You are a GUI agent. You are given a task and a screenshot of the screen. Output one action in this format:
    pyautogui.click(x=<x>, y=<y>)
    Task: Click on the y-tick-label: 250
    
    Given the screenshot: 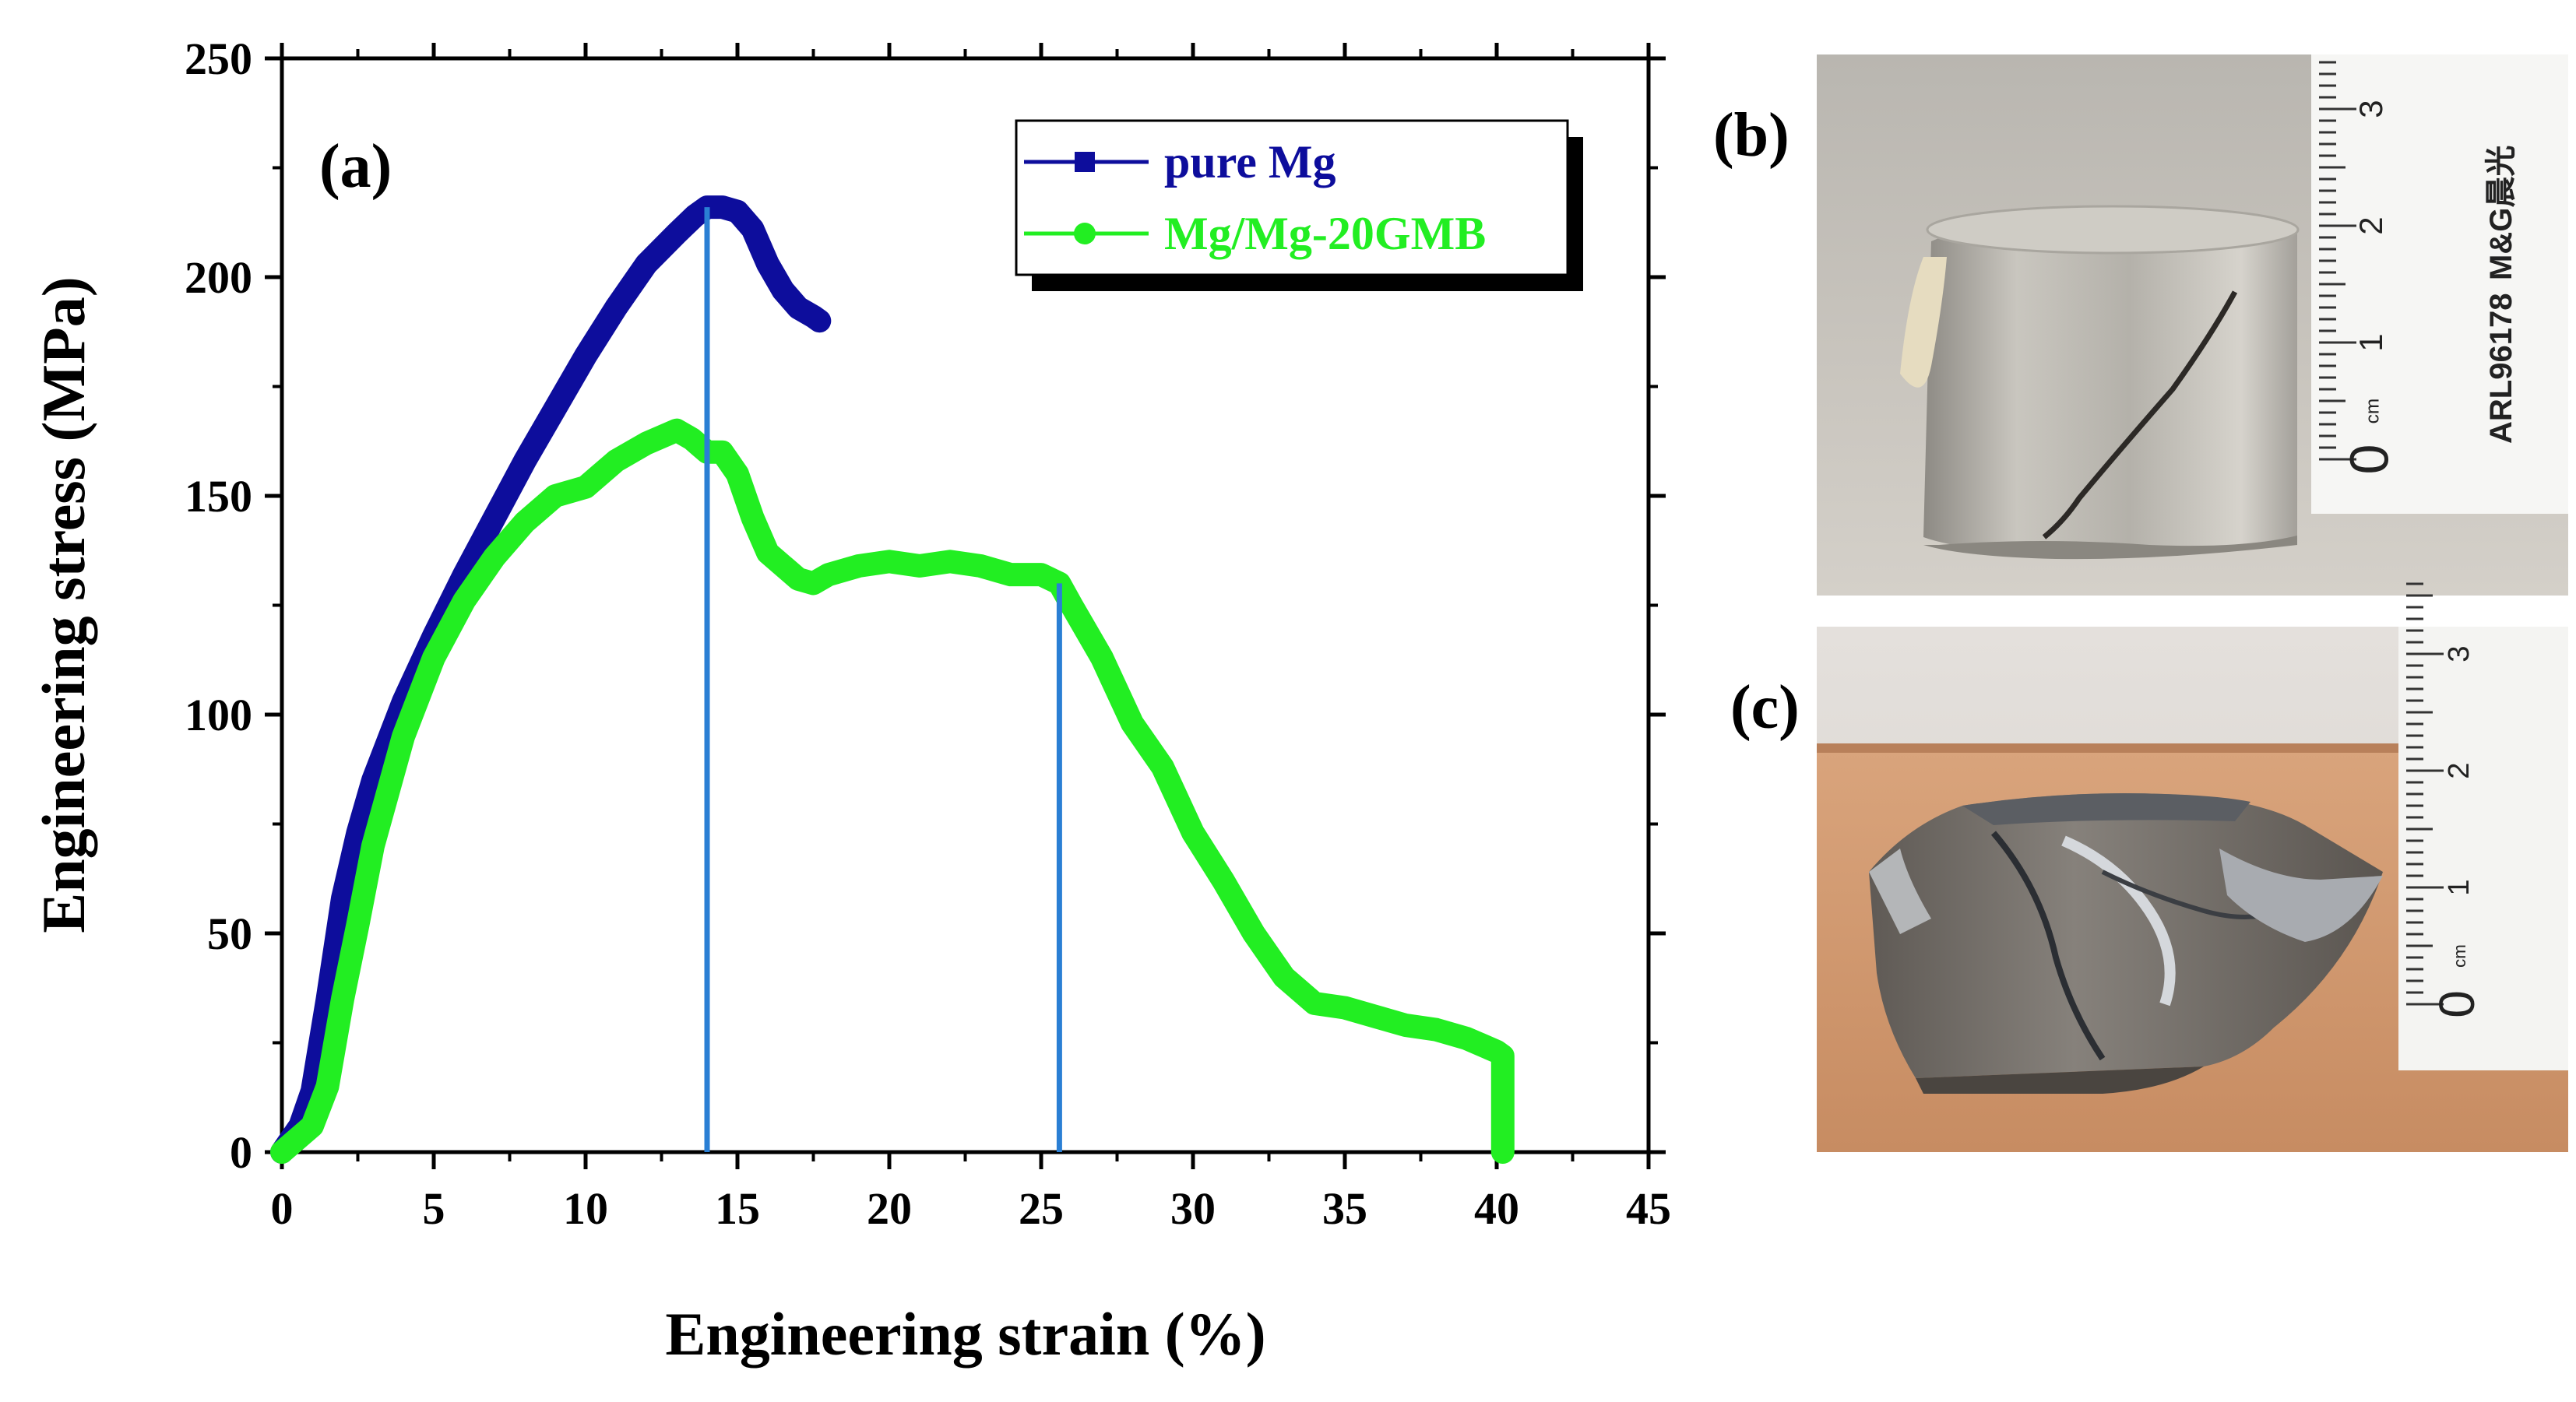 What is the action you would take?
    pyautogui.click(x=218, y=58)
    